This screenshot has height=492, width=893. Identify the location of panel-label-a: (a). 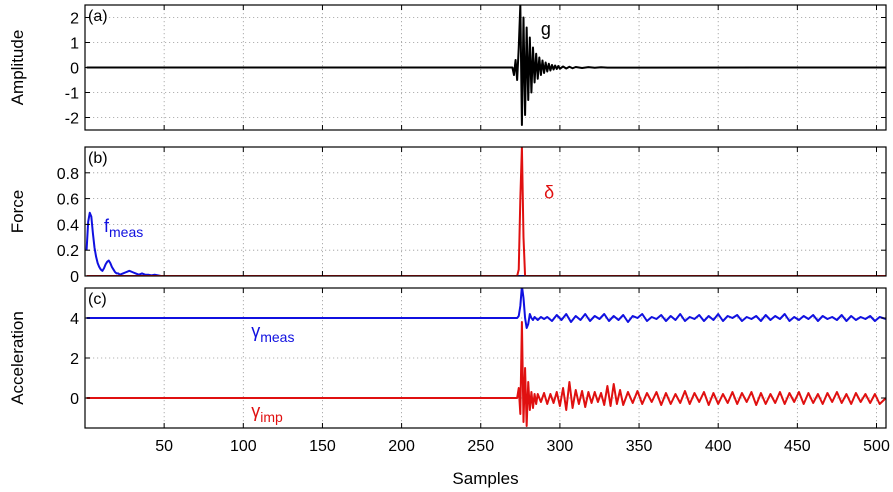
(98, 16).